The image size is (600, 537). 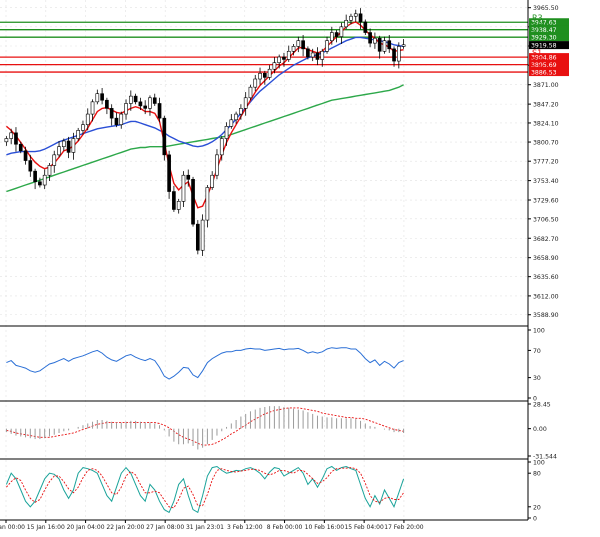 What do you see at coordinates (546, 162) in the screenshot?
I see `y-tick-label: 3777.20` at bounding box center [546, 162].